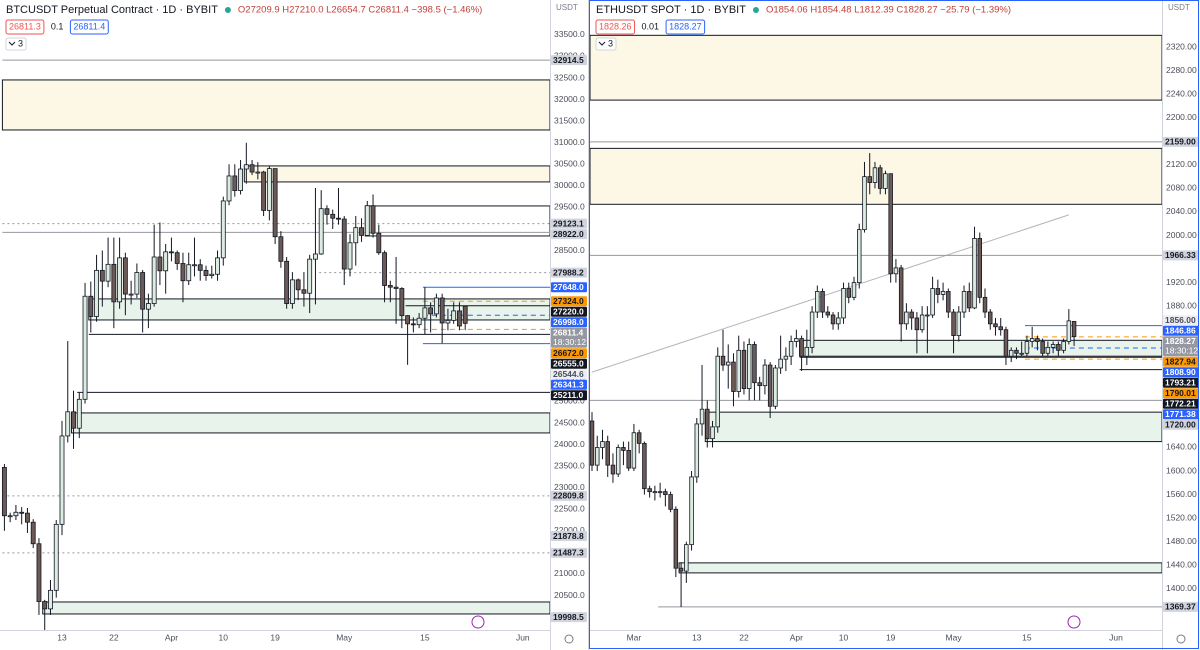 The height and width of the screenshot is (650, 1200). Describe the element at coordinates (1180, 320) in the screenshot. I see `price-tag-label: 1856.00` at that location.